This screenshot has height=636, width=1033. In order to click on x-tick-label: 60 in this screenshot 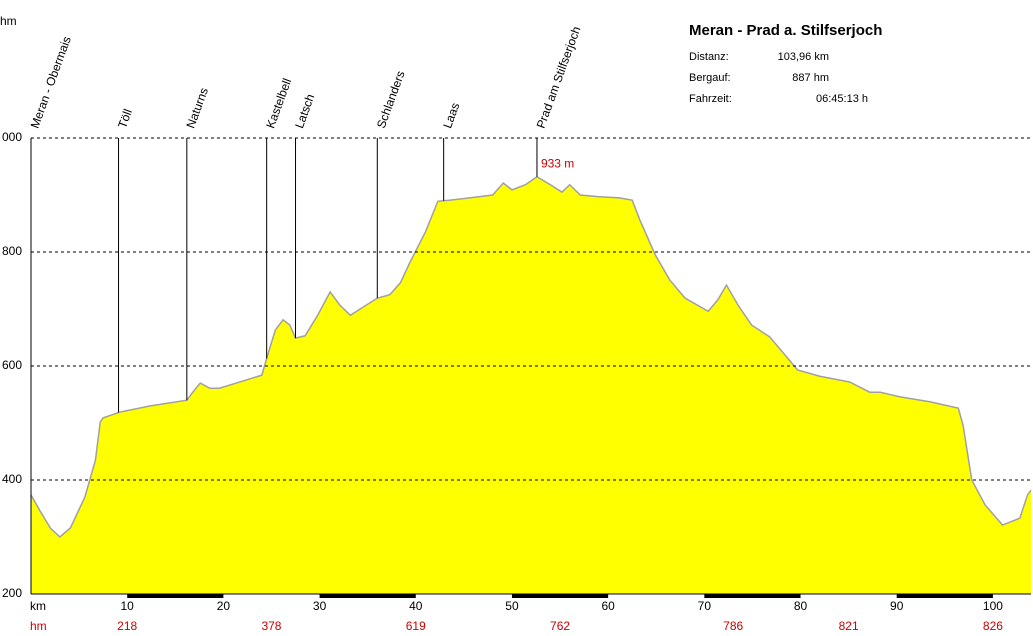, I will do `click(608, 606)`.